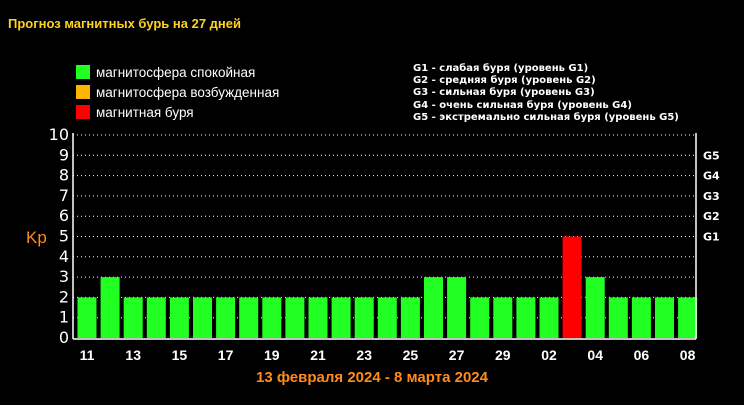 This screenshot has height=405, width=744. What do you see at coordinates (503, 355) in the screenshot?
I see `x-tick-label: 29` at bounding box center [503, 355].